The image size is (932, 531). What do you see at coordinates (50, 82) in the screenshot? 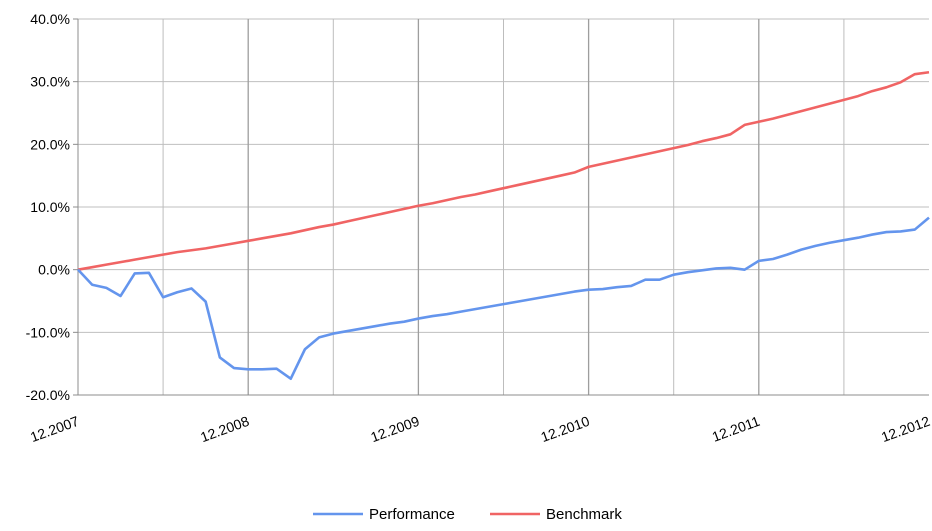
I see `y-tick-label: 30.0%` at bounding box center [50, 82].